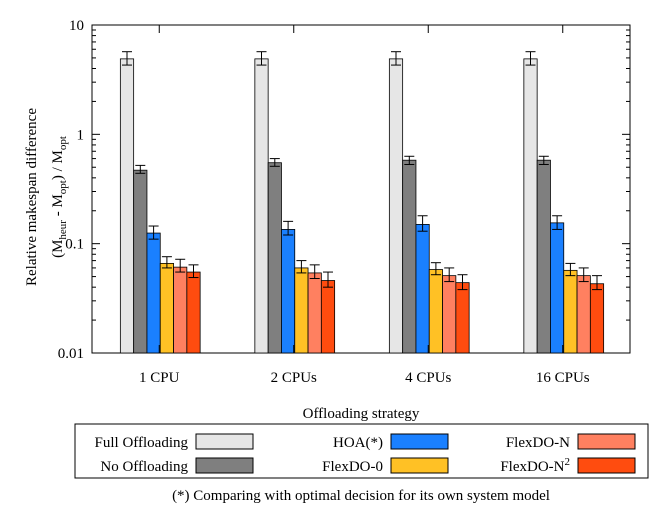 The width and height of the screenshot is (664, 532). I want to click on x-tick-label: 16 CPUs, so click(563, 378).